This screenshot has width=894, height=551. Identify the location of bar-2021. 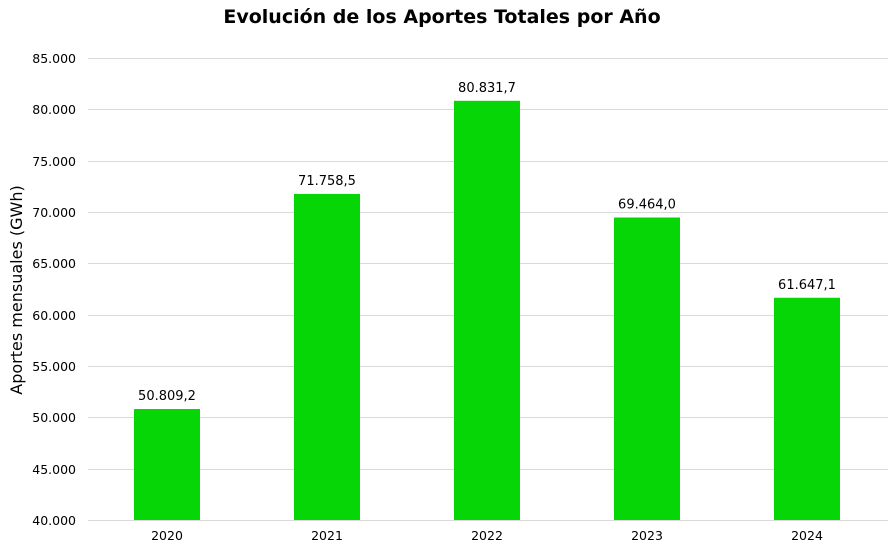
(327, 357).